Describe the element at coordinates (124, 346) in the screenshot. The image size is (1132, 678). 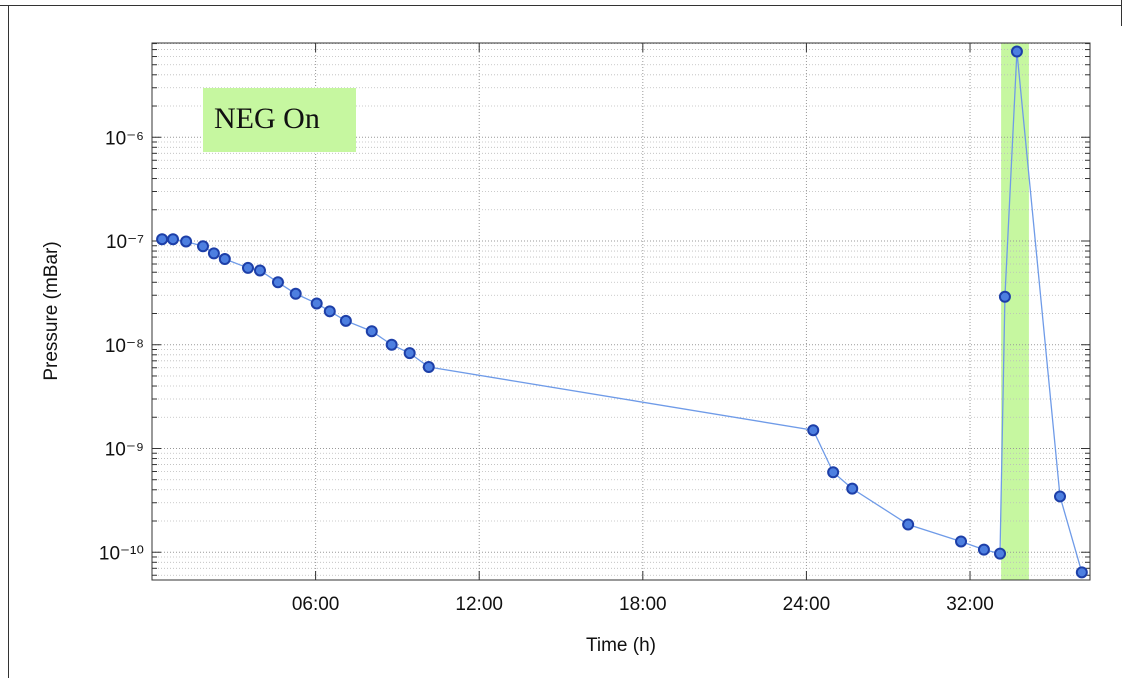
I see `y-tick-label: 10⁻⁸` at that location.